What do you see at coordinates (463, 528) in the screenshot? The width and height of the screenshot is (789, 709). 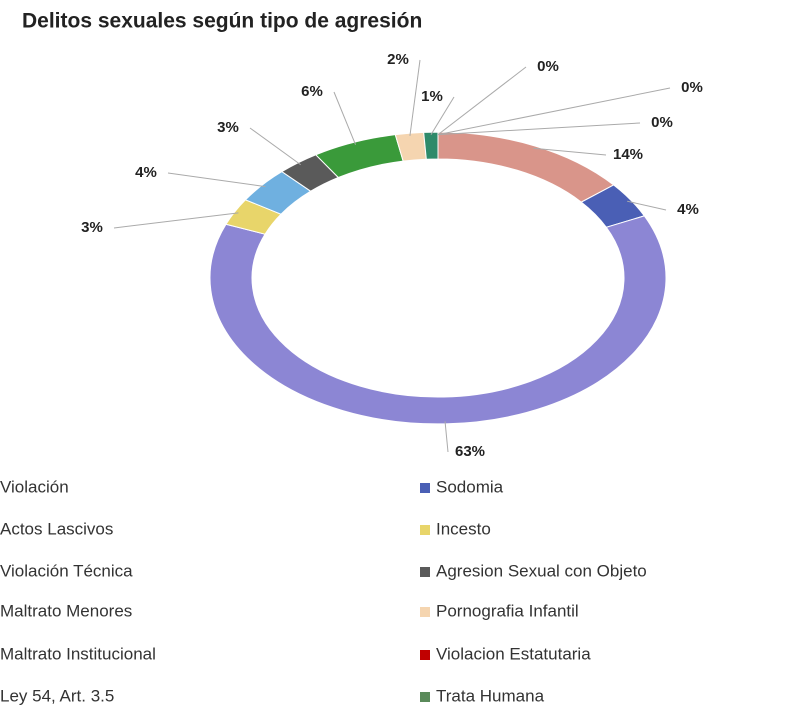 I see `legend-label: Incesto` at bounding box center [463, 528].